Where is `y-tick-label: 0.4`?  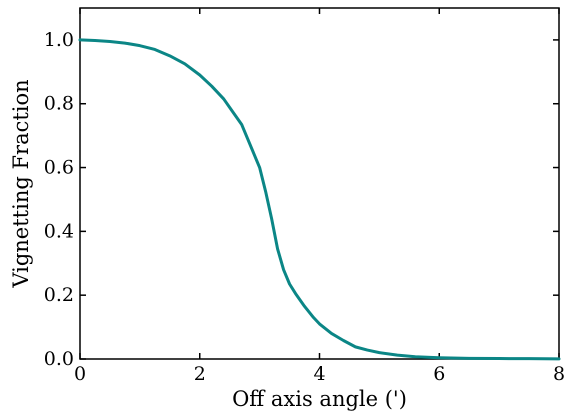 y-tick-label: 0.4 is located at coordinates (59, 231).